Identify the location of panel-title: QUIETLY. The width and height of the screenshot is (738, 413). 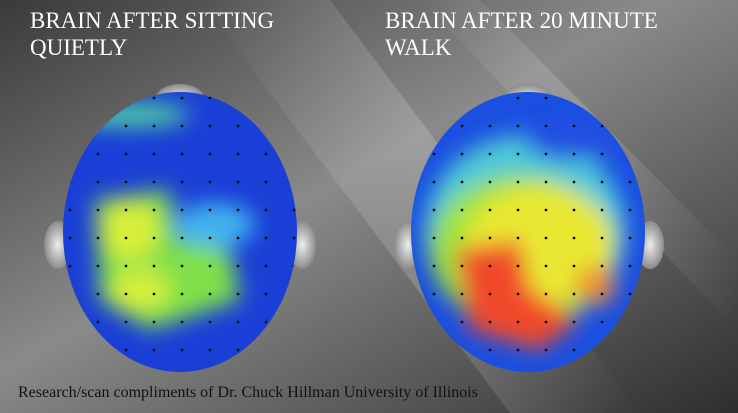
(79, 47).